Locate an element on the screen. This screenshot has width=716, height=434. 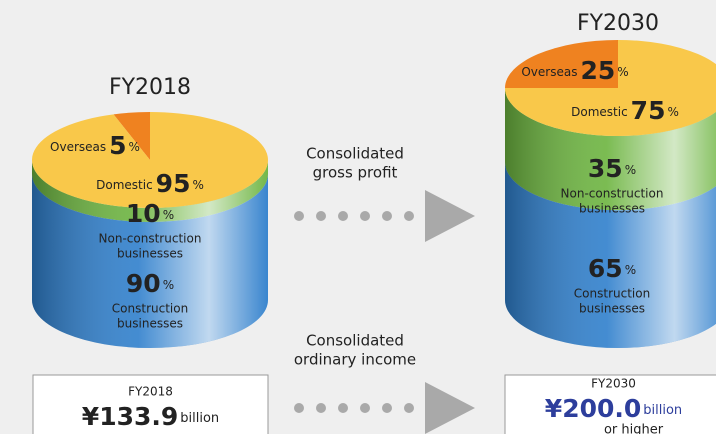
text-part: 95 is located at coordinates (173, 183).